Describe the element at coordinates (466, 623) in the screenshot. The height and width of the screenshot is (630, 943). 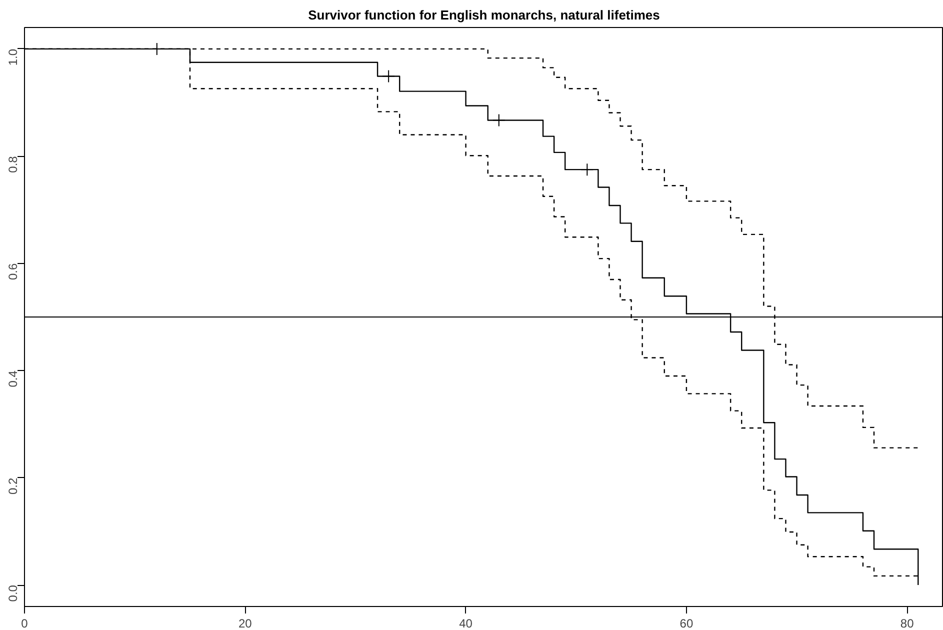
I see `x-tick-label: 40` at that location.